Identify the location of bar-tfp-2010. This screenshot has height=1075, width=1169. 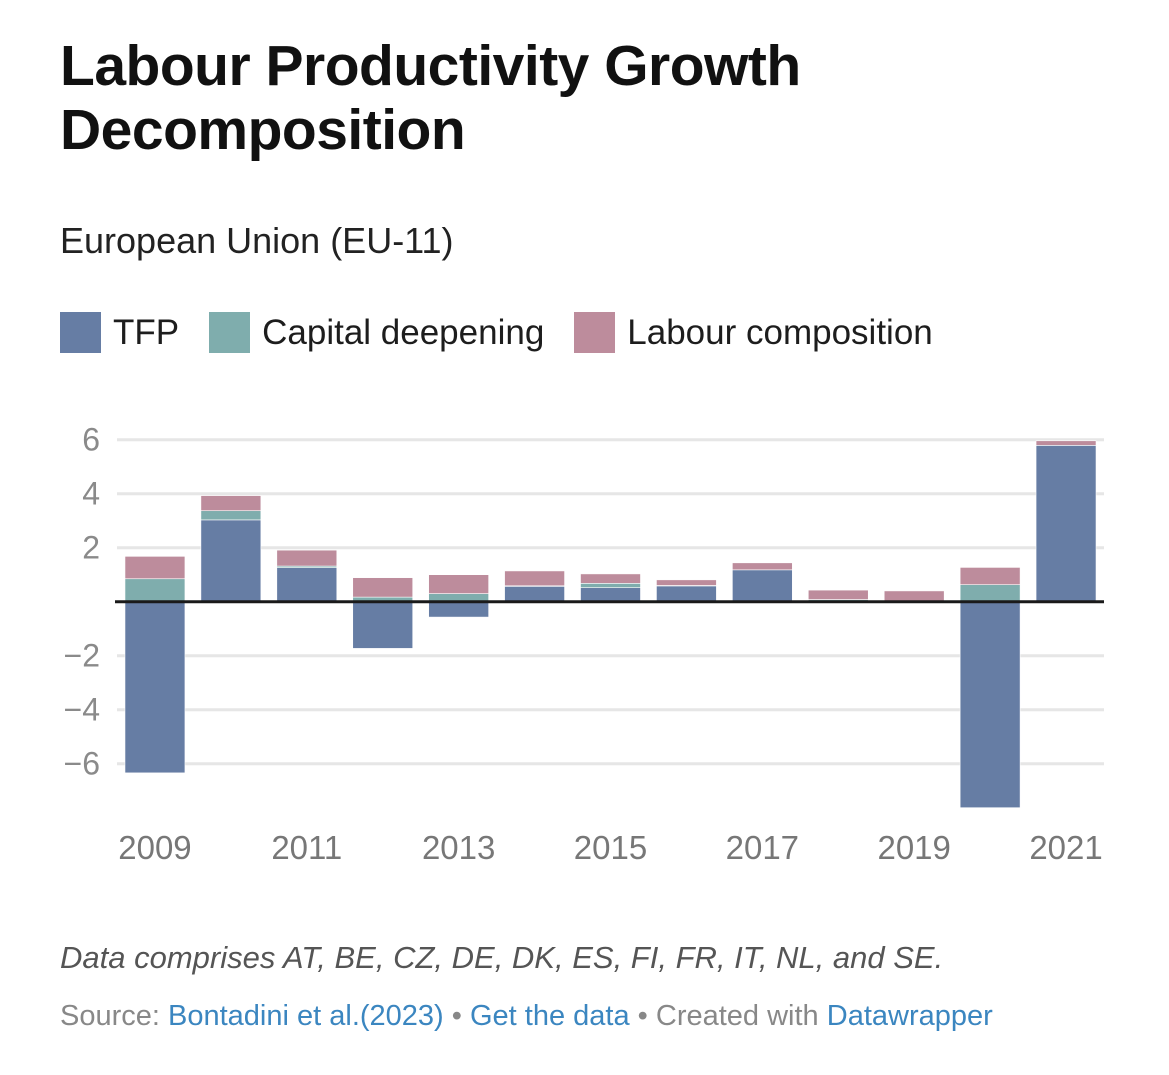
(231, 560).